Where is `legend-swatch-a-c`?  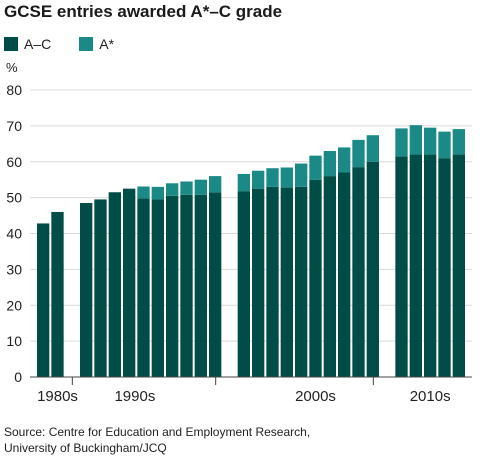 legend-swatch-a-c is located at coordinates (11, 44).